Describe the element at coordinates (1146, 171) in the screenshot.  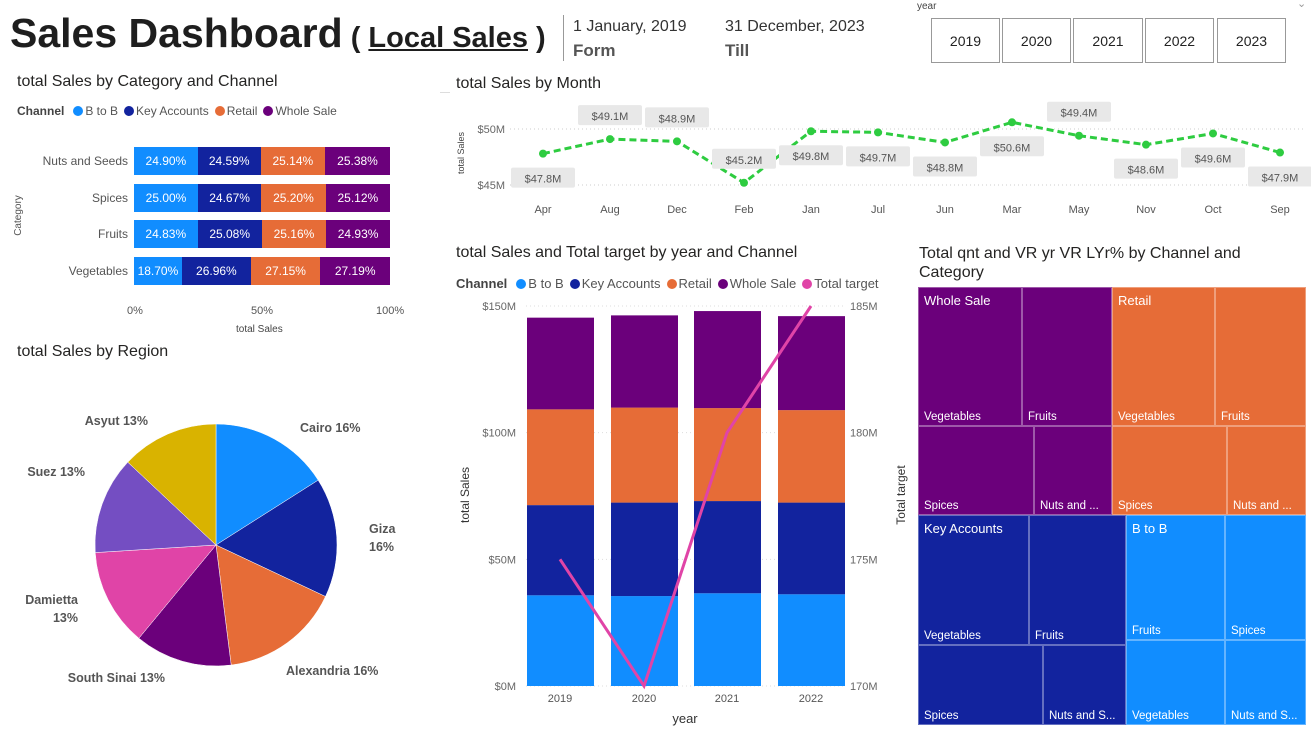
I see `data-label: $48.6M` at that location.